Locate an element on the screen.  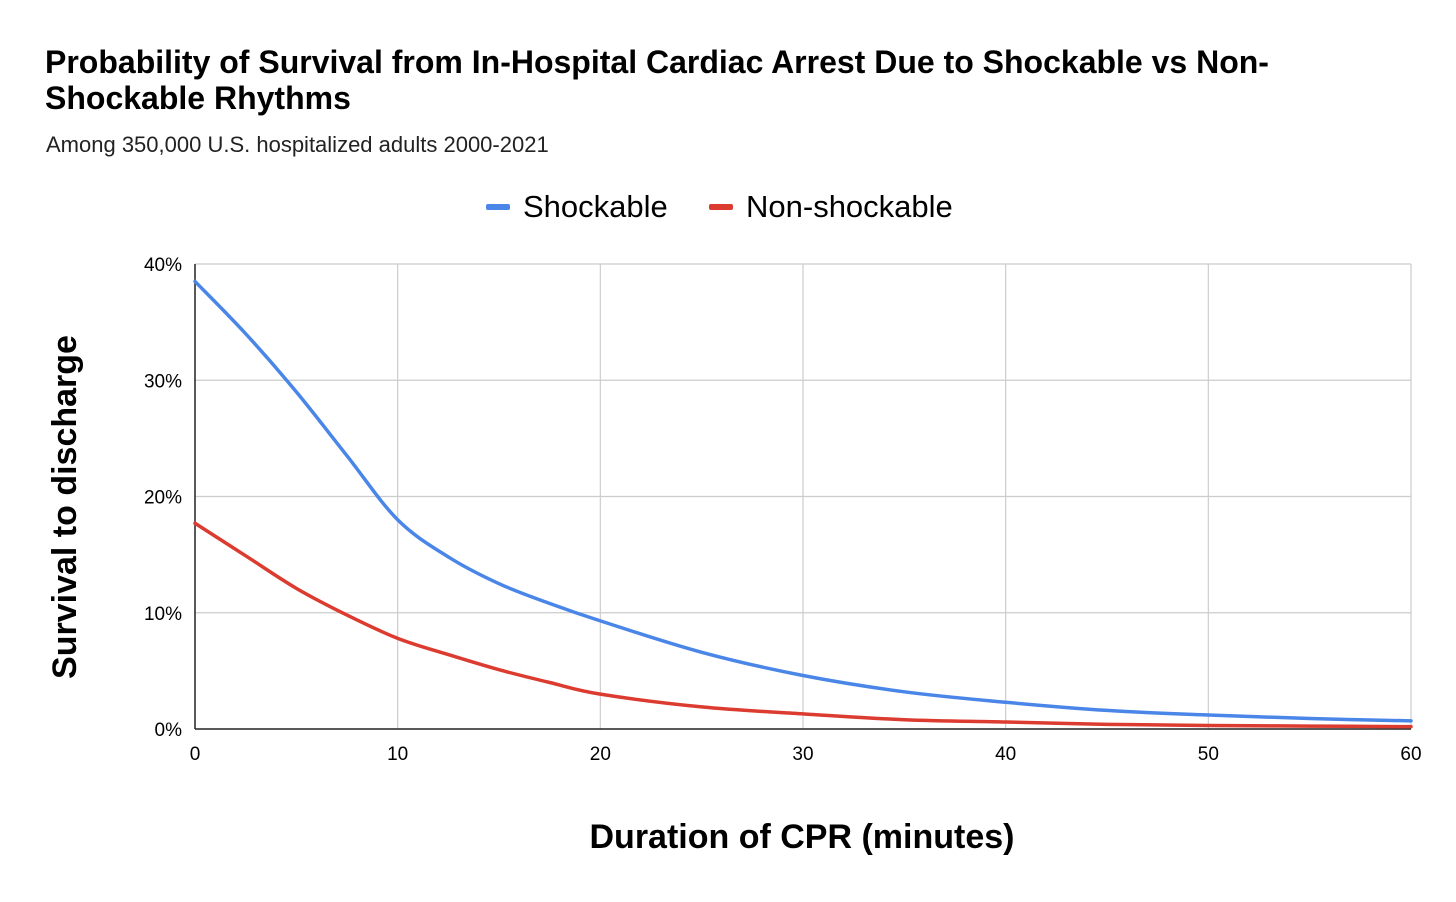
x-tick-label: 30 is located at coordinates (802, 754).